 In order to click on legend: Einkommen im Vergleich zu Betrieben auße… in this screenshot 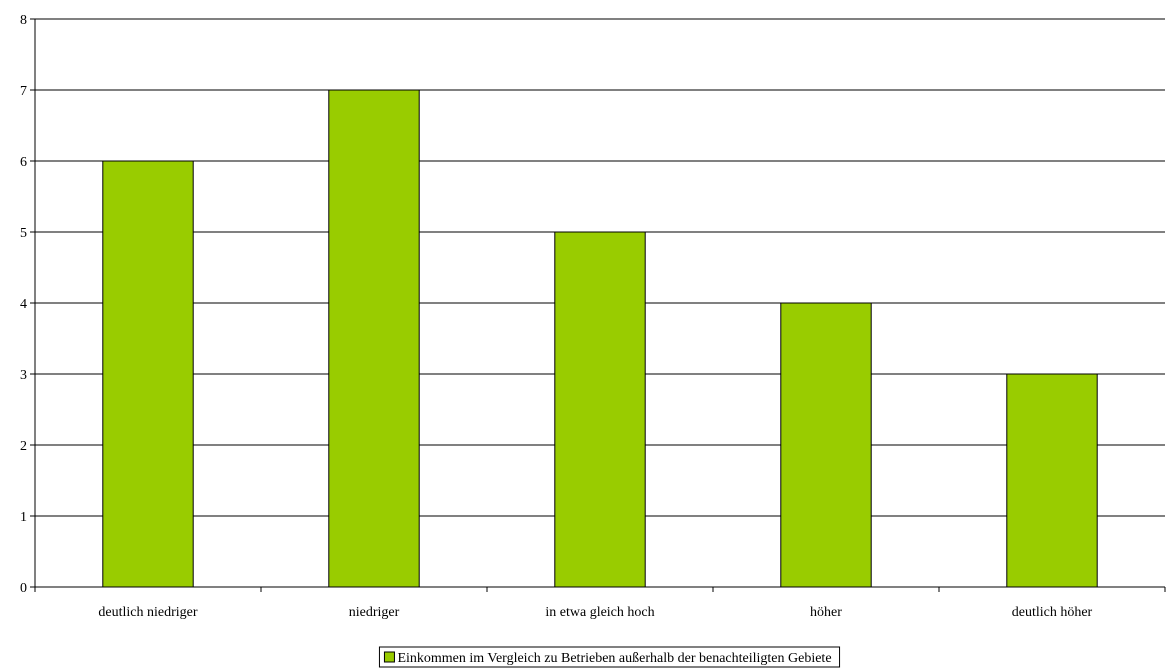, I will do `click(609, 657)`.